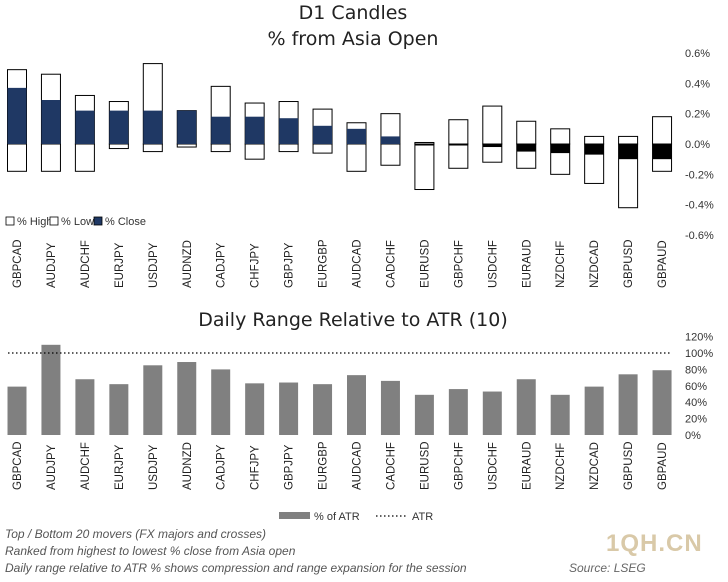 The image size is (728, 582). What do you see at coordinates (697, 54) in the screenshot?
I see `y-tick-label: 0.6%` at bounding box center [697, 54].